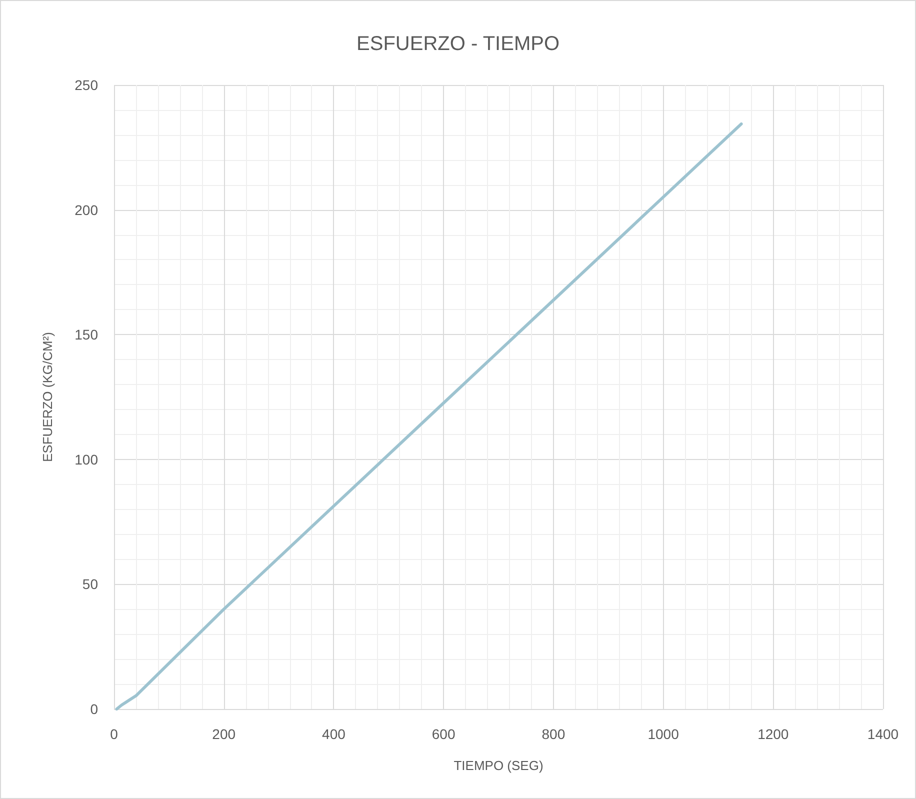 This screenshot has height=799, width=916. Describe the element at coordinates (94, 709) in the screenshot. I see `y-tick-label: 0` at that location.